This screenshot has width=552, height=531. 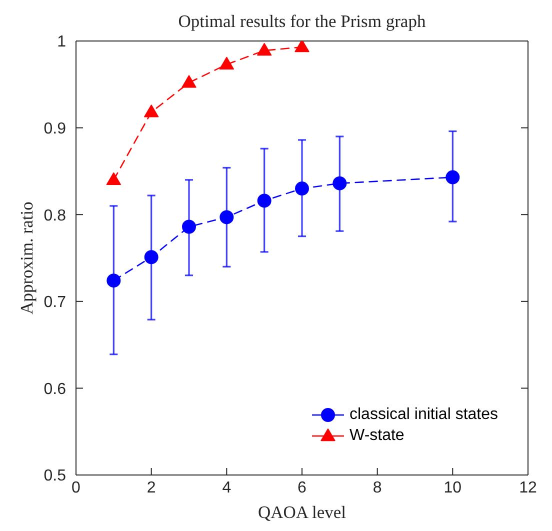 I want to click on y-tick-label: 0.8, so click(x=55, y=215).